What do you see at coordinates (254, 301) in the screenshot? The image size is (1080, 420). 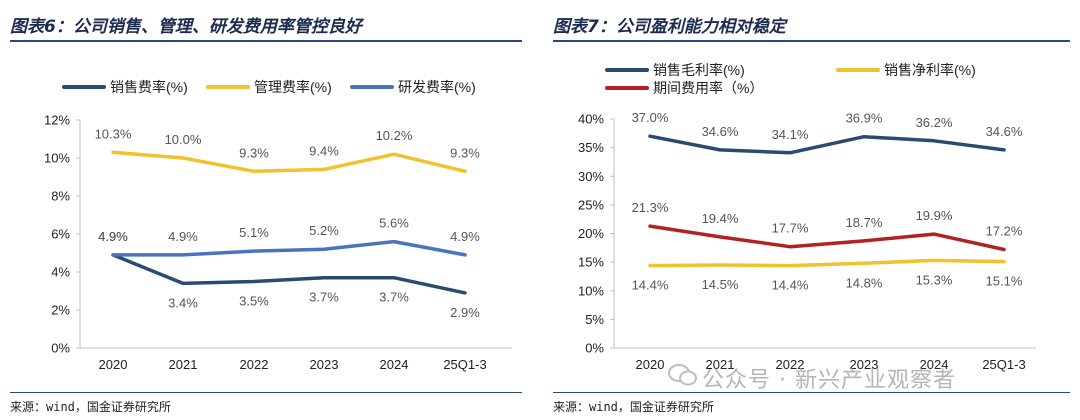 I see `left-data-label: 3.5%` at bounding box center [254, 301].